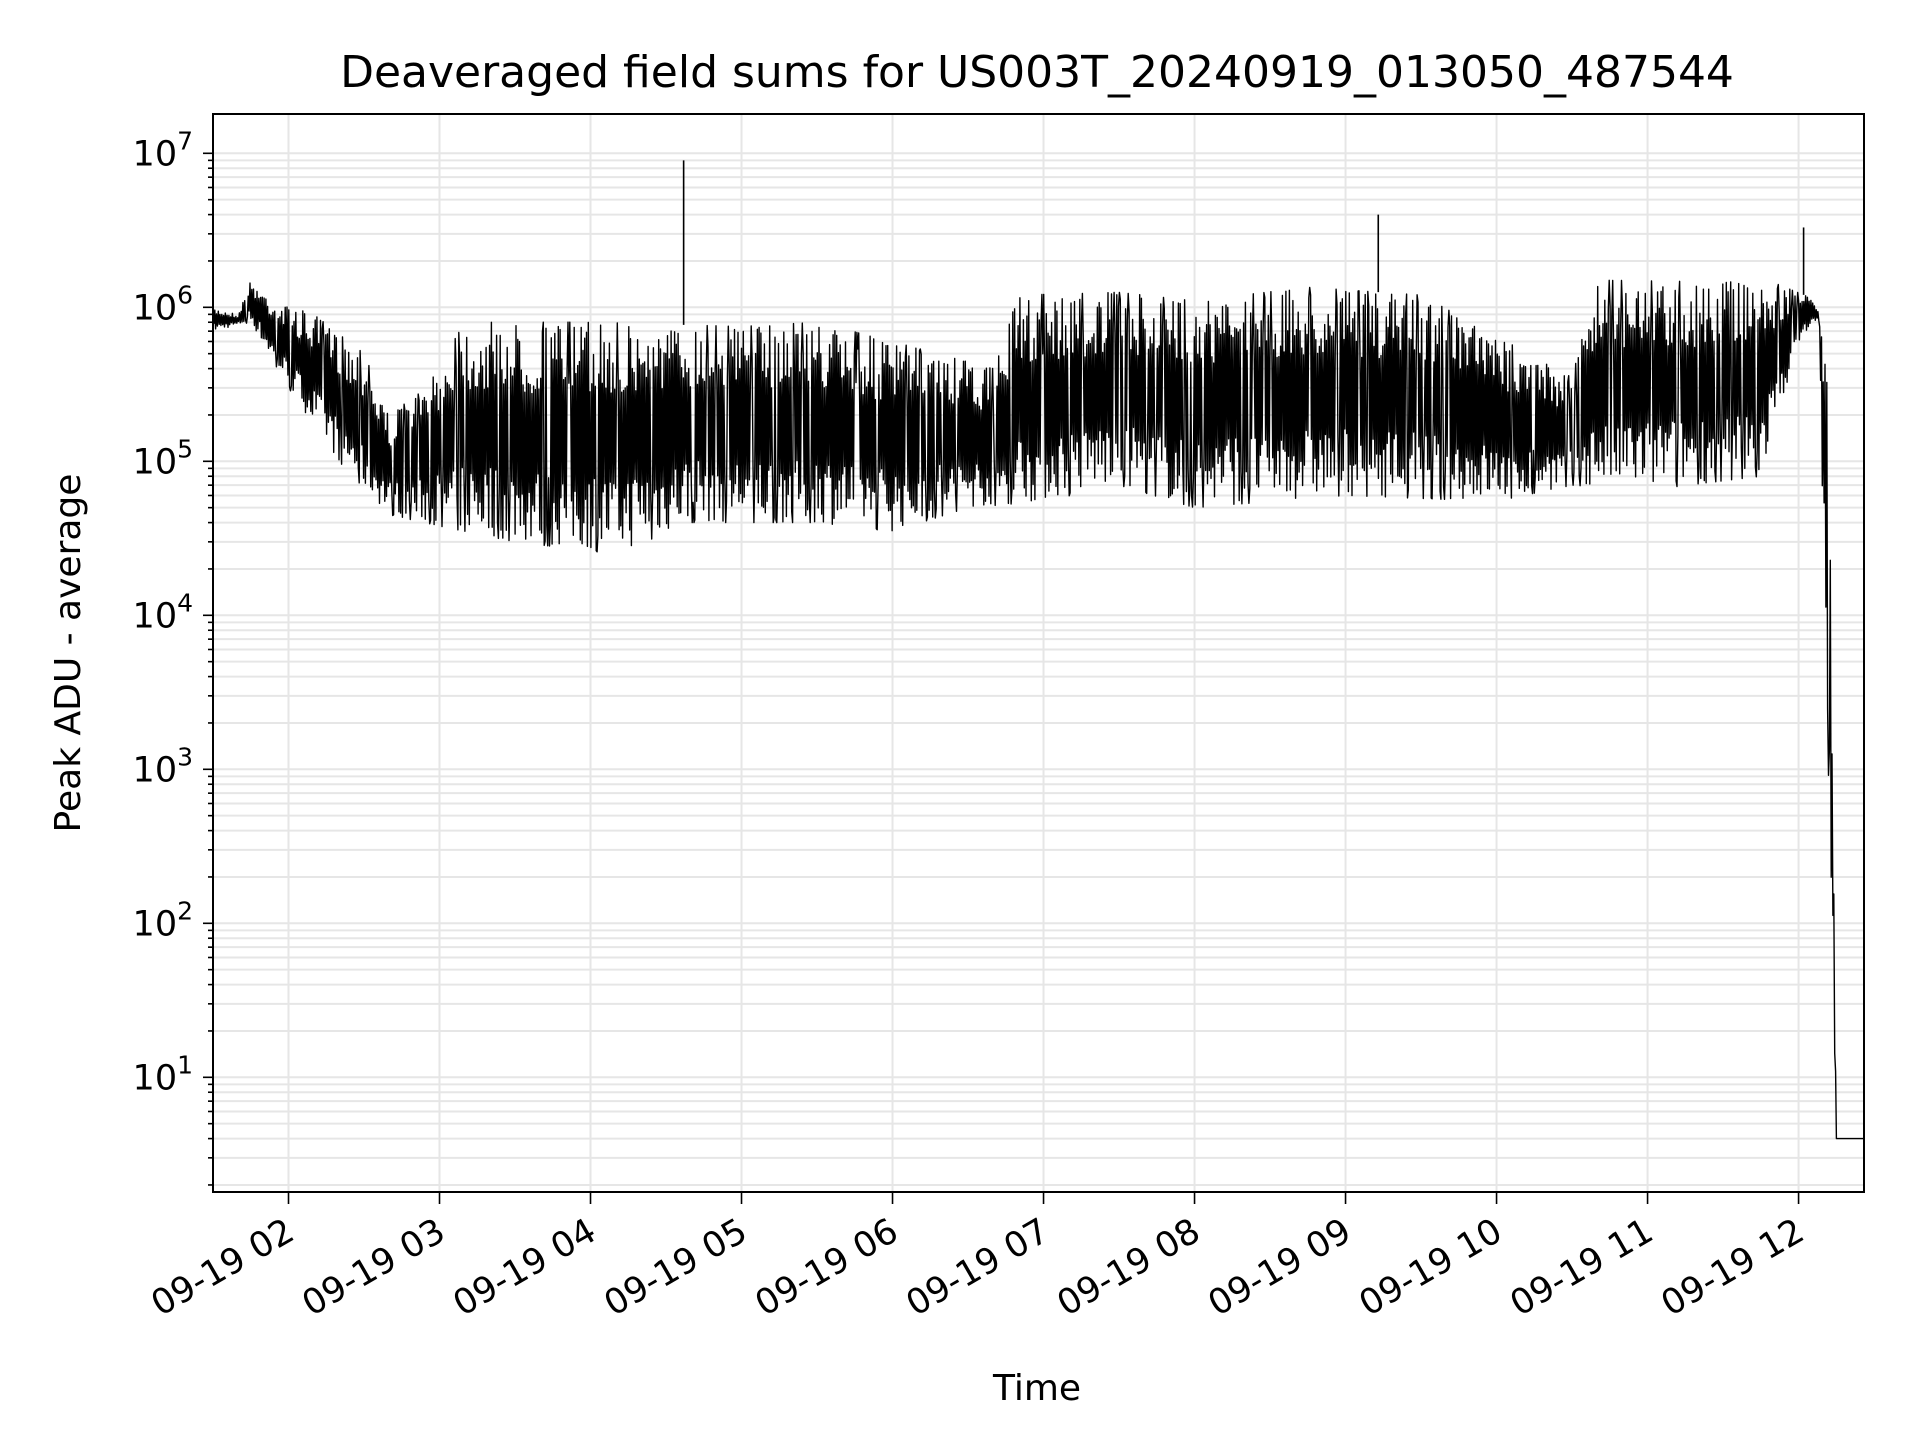 This screenshot has height=1440, width=1920. What do you see at coordinates (163, 150) in the screenshot?
I see `y-tick-label: 10⁷` at bounding box center [163, 150].